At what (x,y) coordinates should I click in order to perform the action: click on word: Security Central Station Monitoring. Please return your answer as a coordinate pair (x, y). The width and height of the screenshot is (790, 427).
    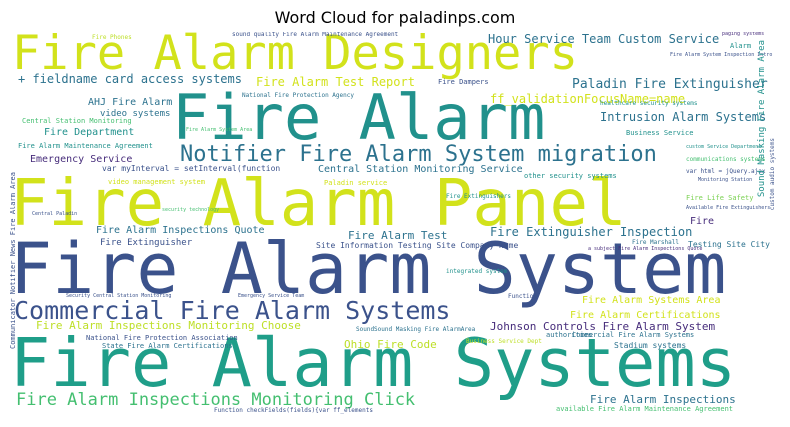
    Looking at the image, I should click on (119, 296).